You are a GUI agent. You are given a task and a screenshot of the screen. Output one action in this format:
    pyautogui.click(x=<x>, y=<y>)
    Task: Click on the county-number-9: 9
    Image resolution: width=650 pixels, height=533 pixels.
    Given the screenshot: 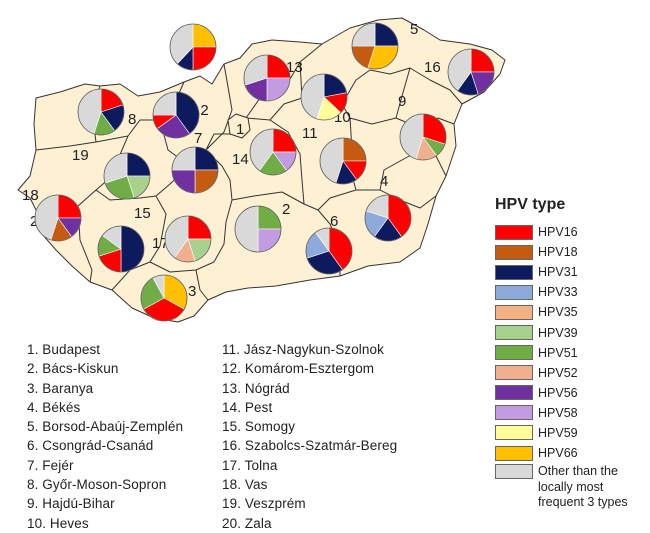 What is the action you would take?
    pyautogui.click(x=402, y=101)
    